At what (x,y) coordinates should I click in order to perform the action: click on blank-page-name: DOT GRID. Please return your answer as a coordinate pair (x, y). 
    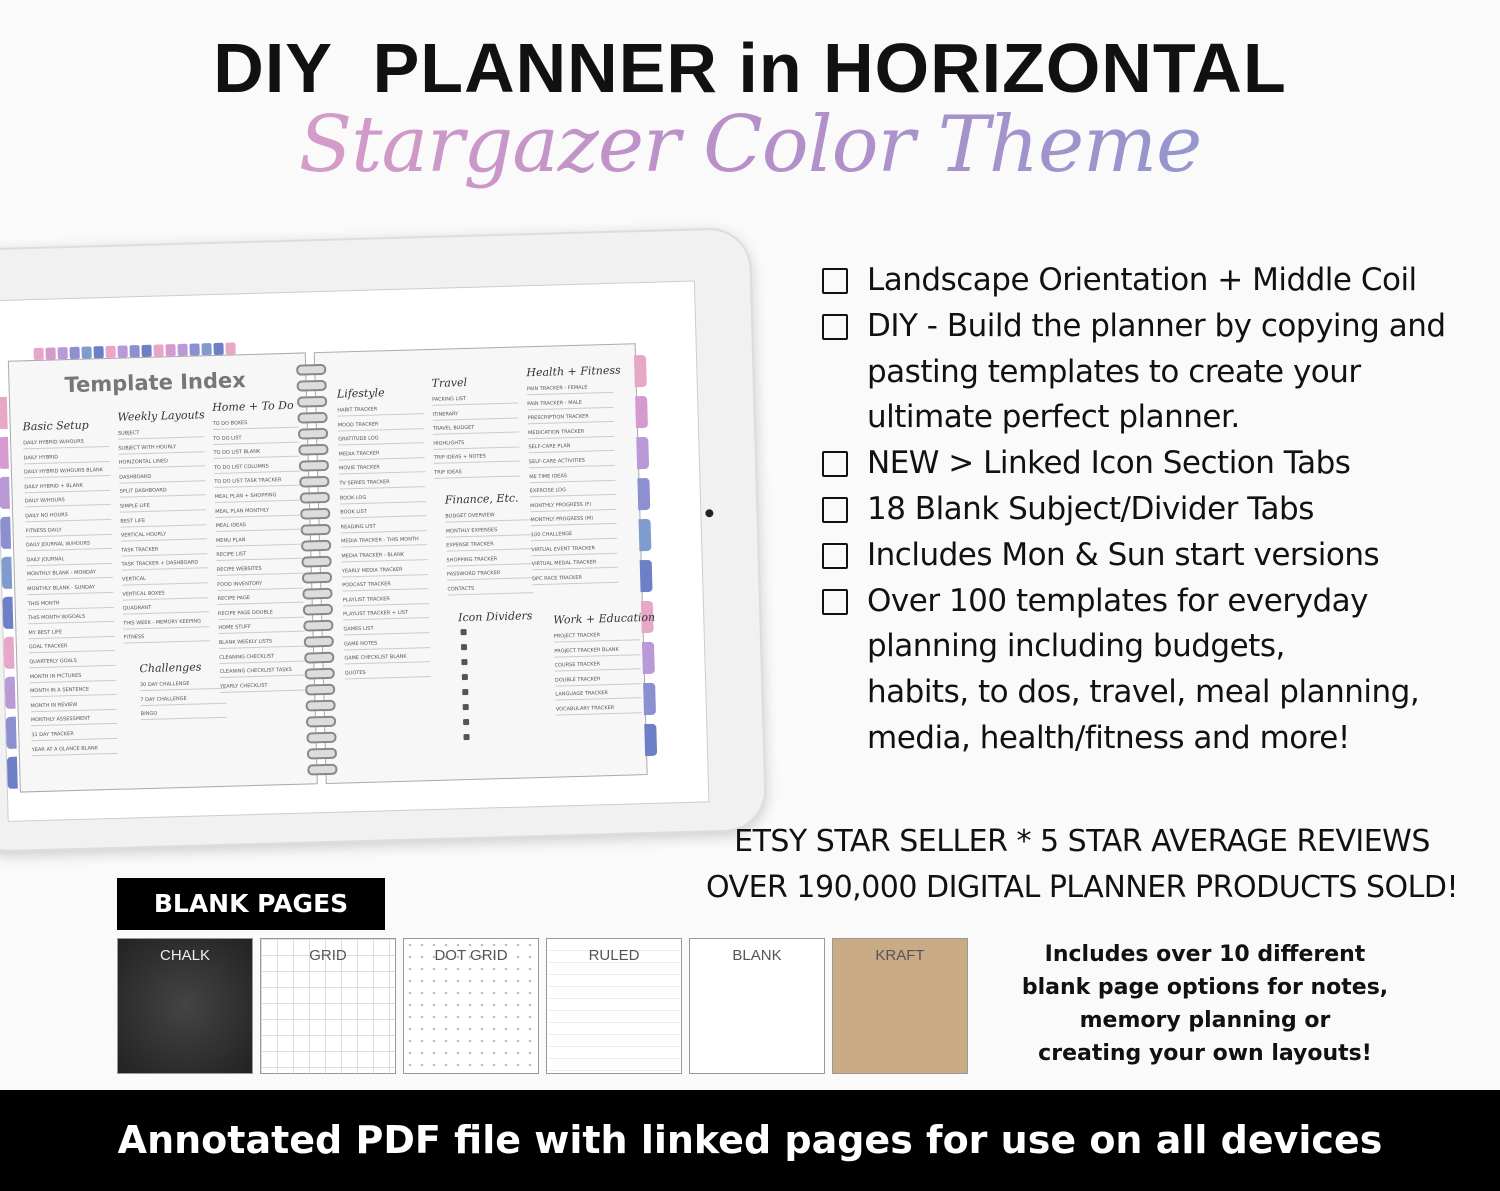
    Looking at the image, I should click on (471, 955).